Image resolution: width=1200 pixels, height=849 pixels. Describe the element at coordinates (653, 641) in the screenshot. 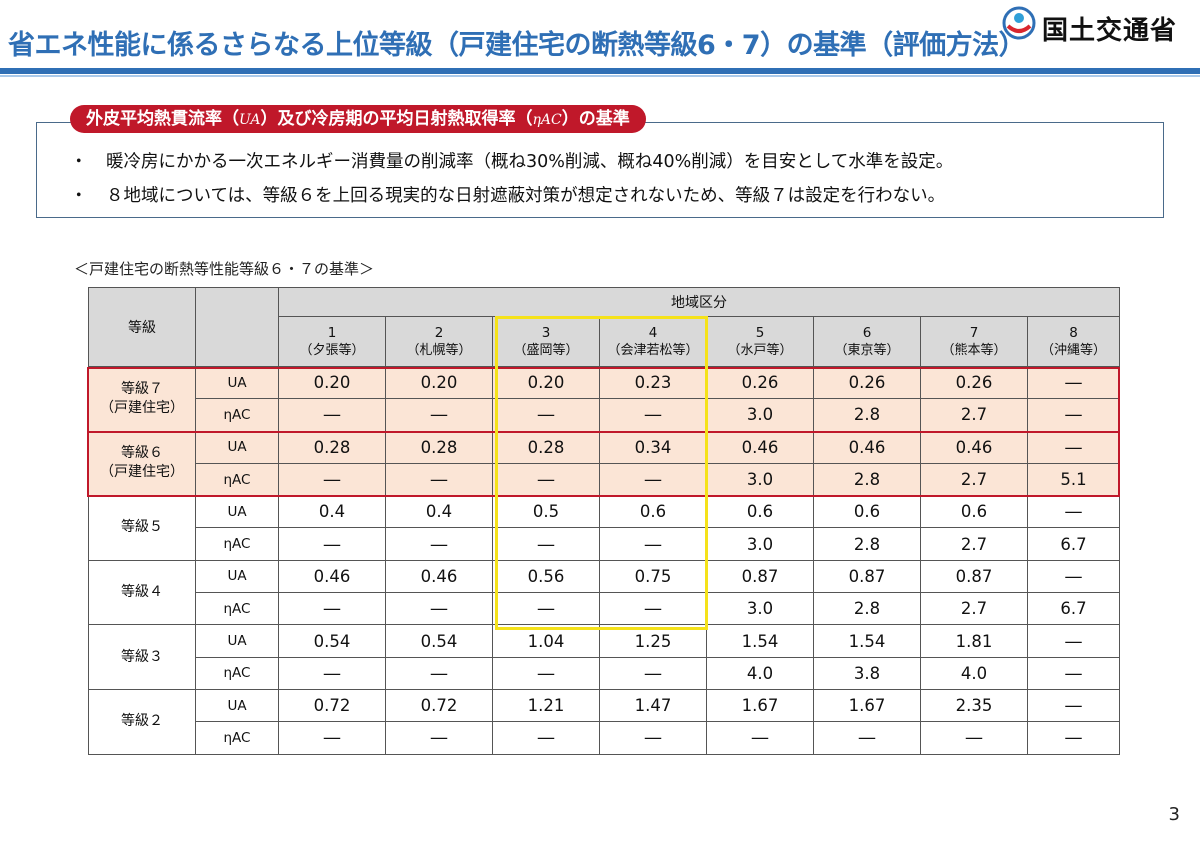

I see `value-cell: 1.25` at that location.